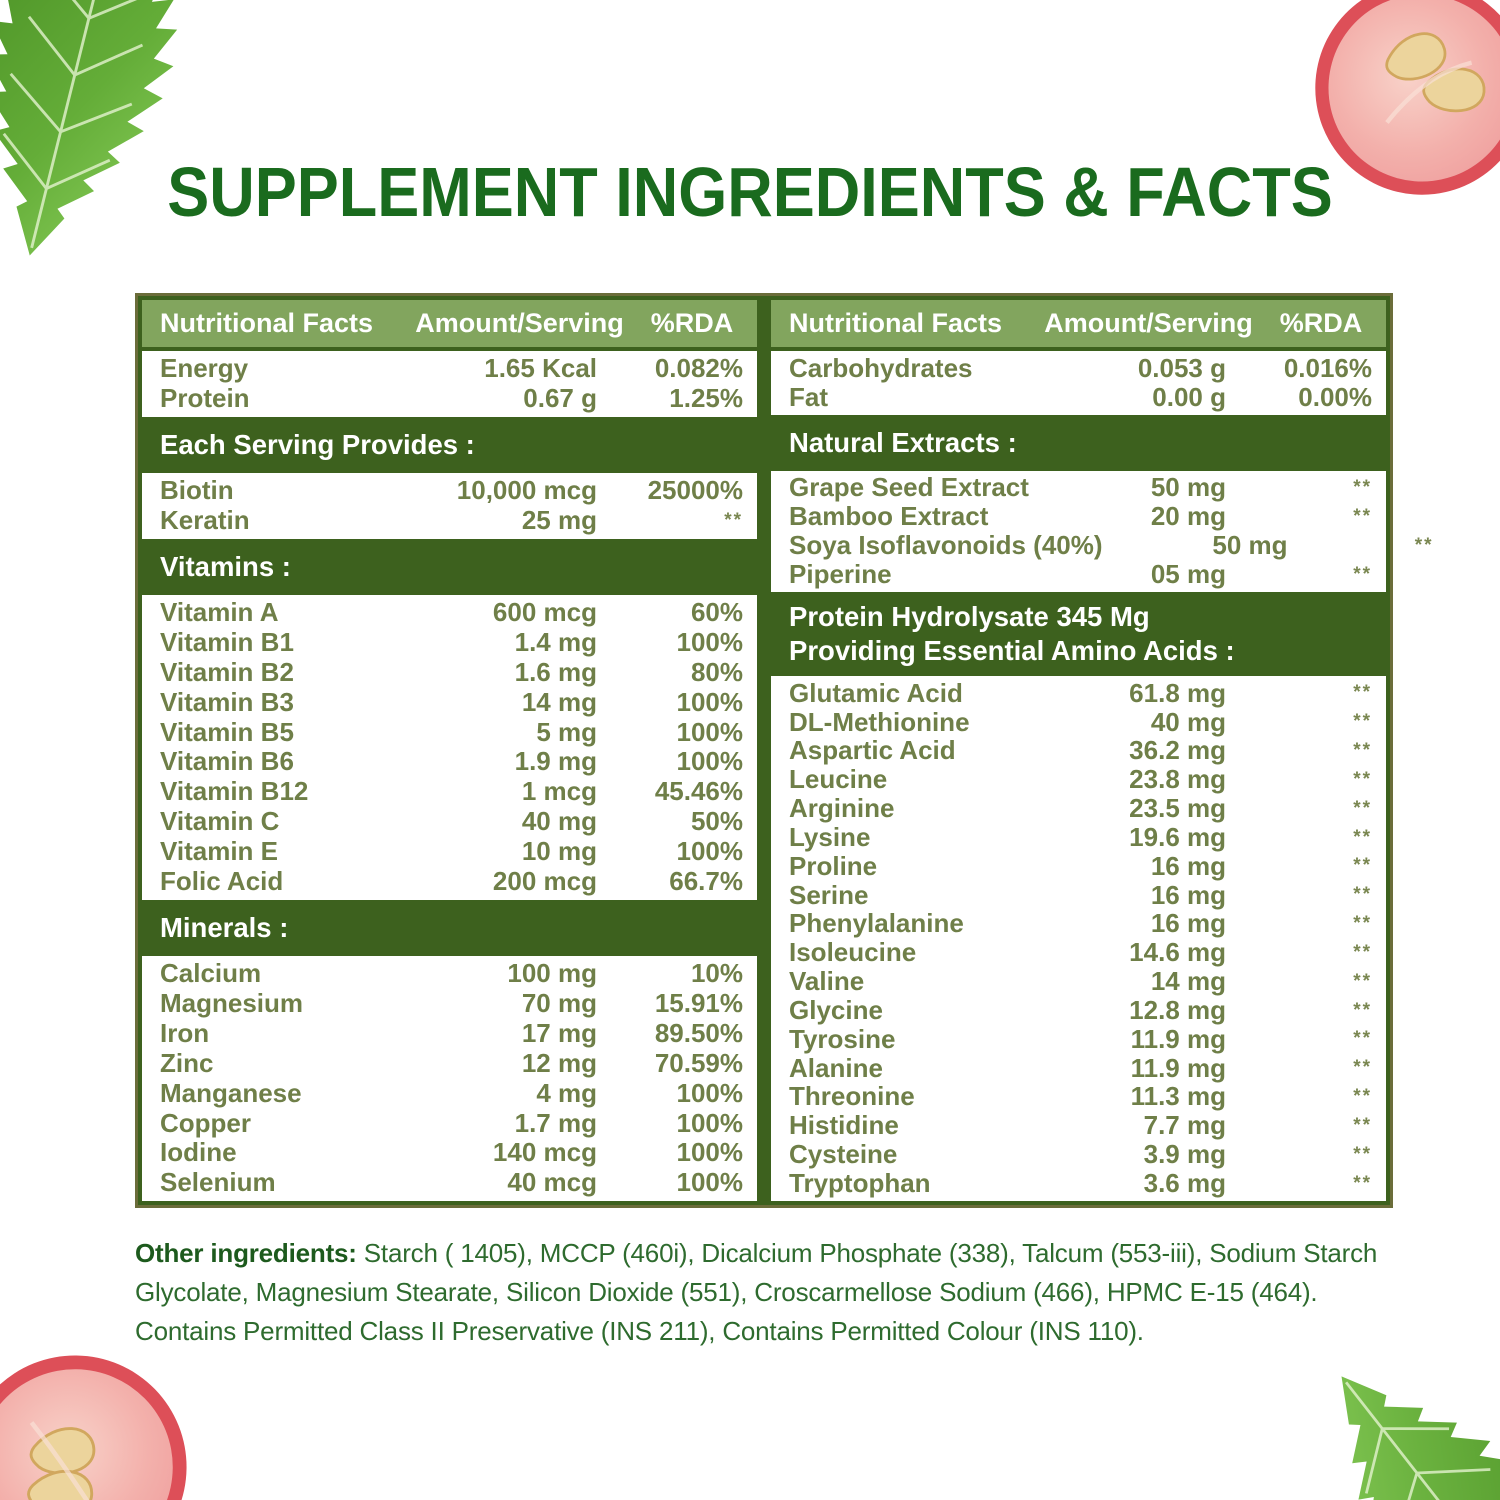  Describe the element at coordinates (1012, 650) in the screenshot. I see `section-band-label: Providing Essential Amino Acids :` at that location.